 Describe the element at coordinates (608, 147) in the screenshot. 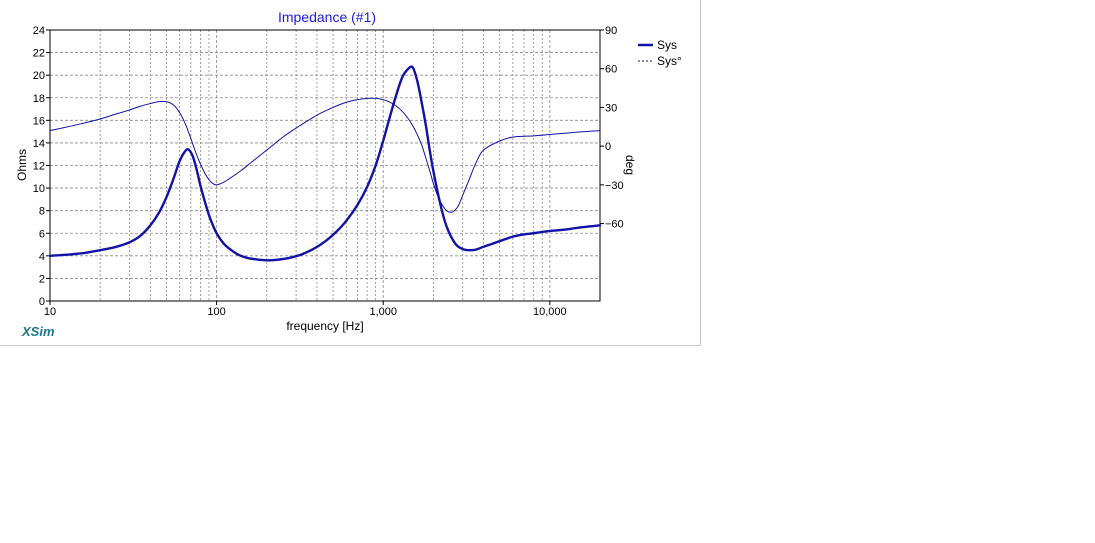

I see `y2-tick-label: 0` at that location.